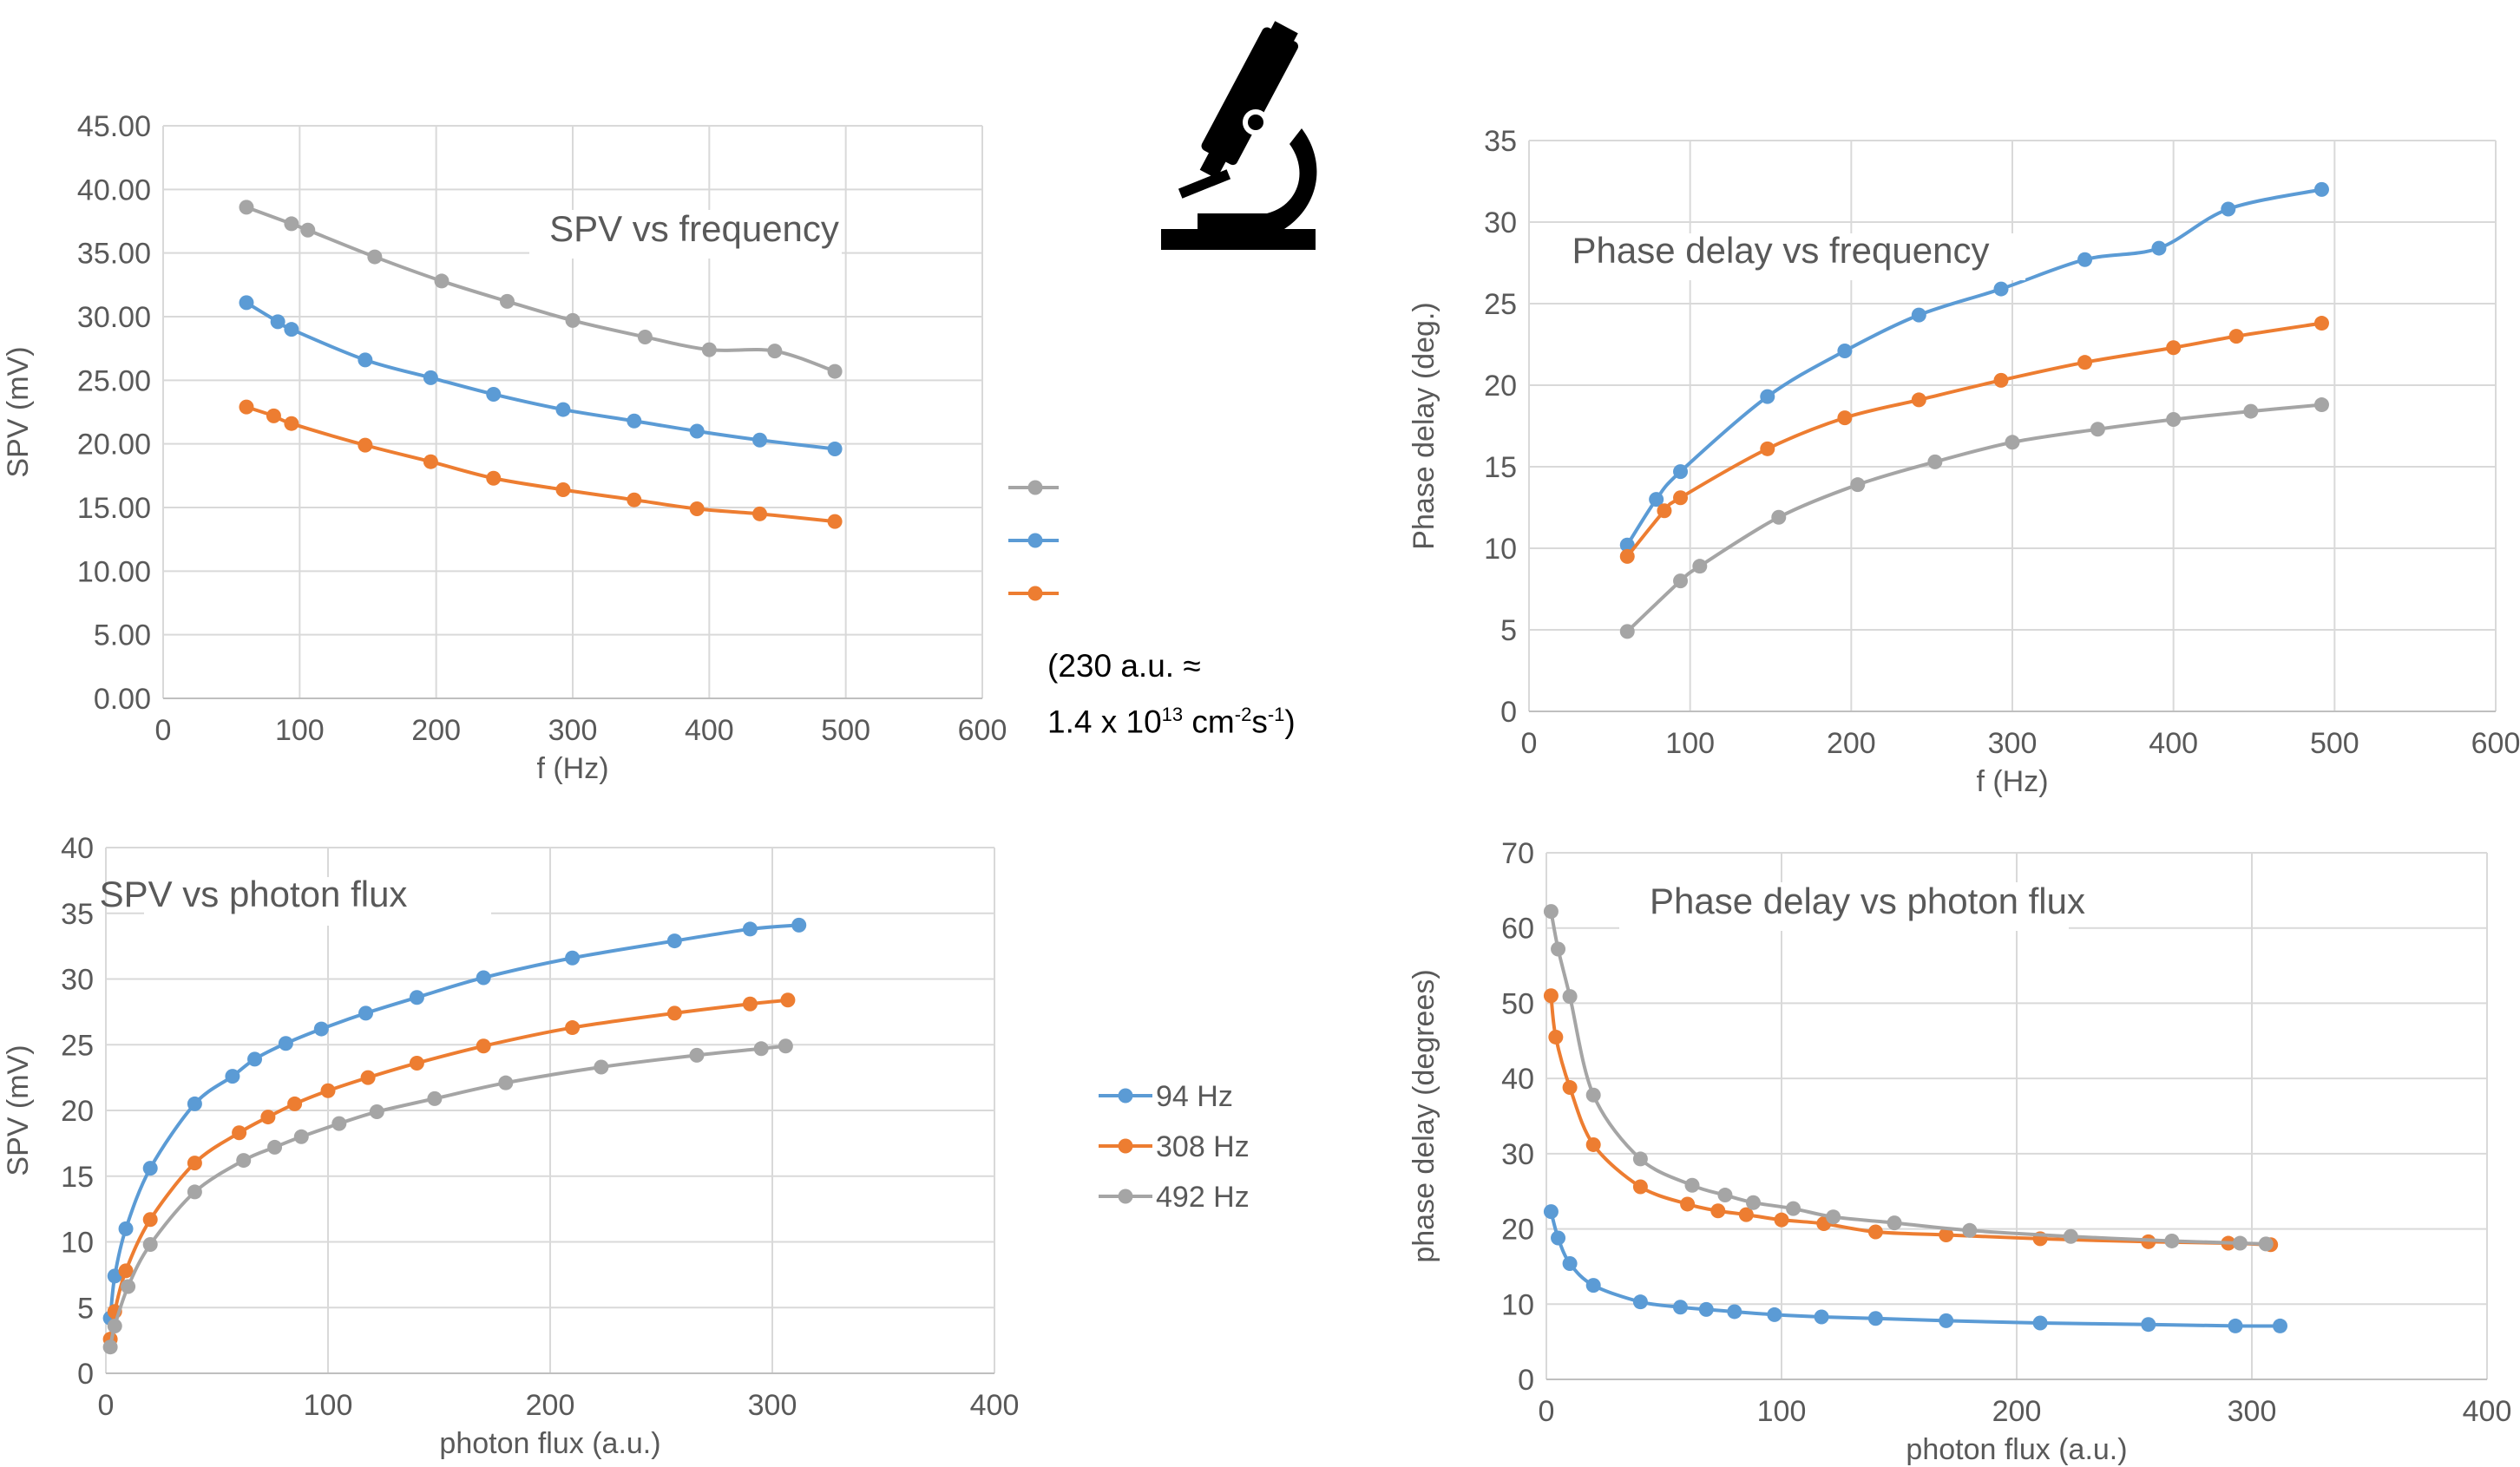  I want to click on y-tick-label: 5, so click(1508, 630).